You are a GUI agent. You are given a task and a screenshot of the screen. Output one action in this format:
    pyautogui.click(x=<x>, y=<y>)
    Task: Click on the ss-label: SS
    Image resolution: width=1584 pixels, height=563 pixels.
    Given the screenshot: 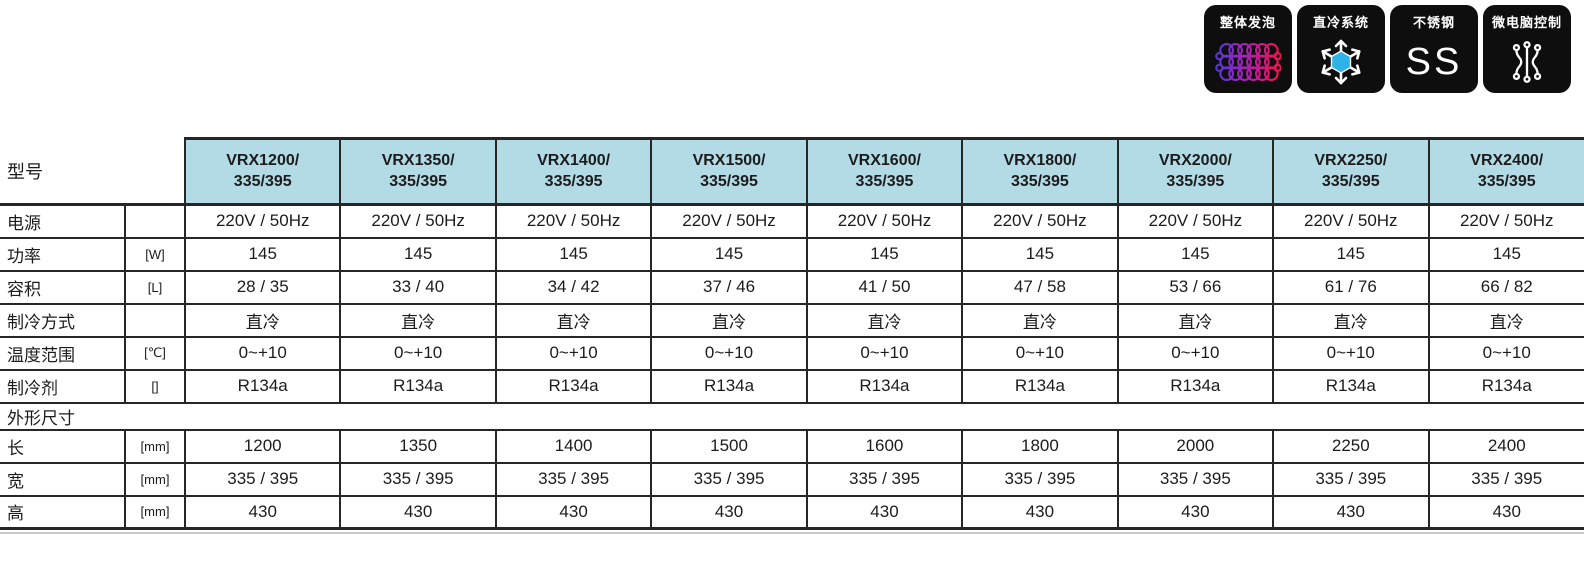 What is the action you would take?
    pyautogui.click(x=1434, y=62)
    